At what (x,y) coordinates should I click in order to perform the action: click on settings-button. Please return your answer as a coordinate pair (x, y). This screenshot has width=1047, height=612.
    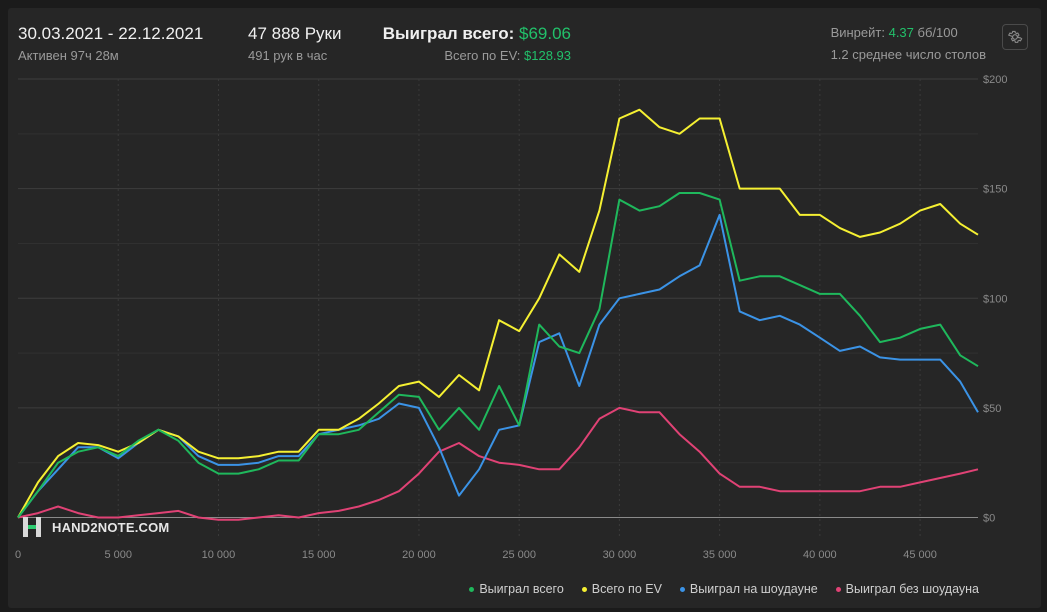
    Looking at the image, I should click on (1015, 37).